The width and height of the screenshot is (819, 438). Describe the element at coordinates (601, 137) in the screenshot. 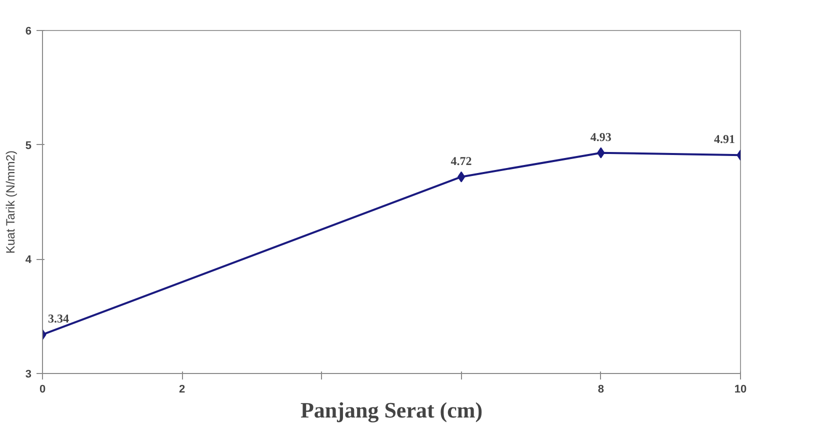

I see `data-label: 4.93` at that location.